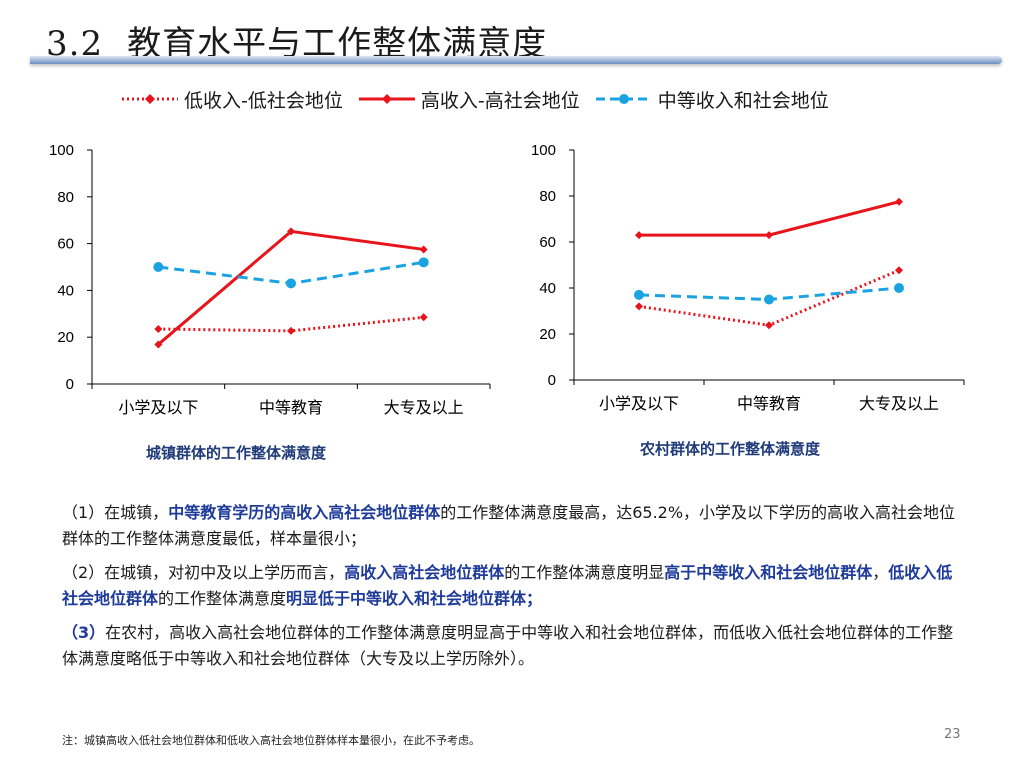 Image resolution: width=1024 pixels, height=768 pixels. Describe the element at coordinates (769, 403) in the screenshot. I see `rural-x-tick-label: 中等教育` at that location.